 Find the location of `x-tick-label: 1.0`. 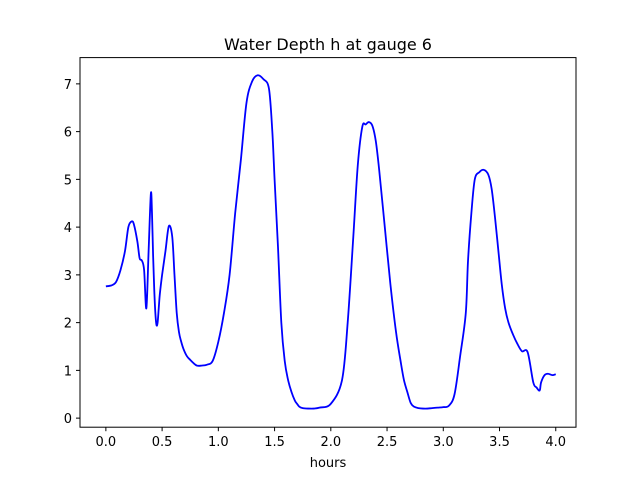

x-tick-label: 1.0 is located at coordinates (218, 442).